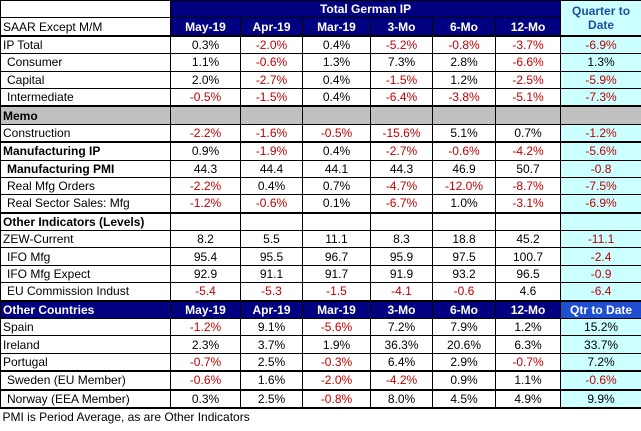  Describe the element at coordinates (336, 62) in the screenshot. I see `value-cell: 1.3%` at that location.